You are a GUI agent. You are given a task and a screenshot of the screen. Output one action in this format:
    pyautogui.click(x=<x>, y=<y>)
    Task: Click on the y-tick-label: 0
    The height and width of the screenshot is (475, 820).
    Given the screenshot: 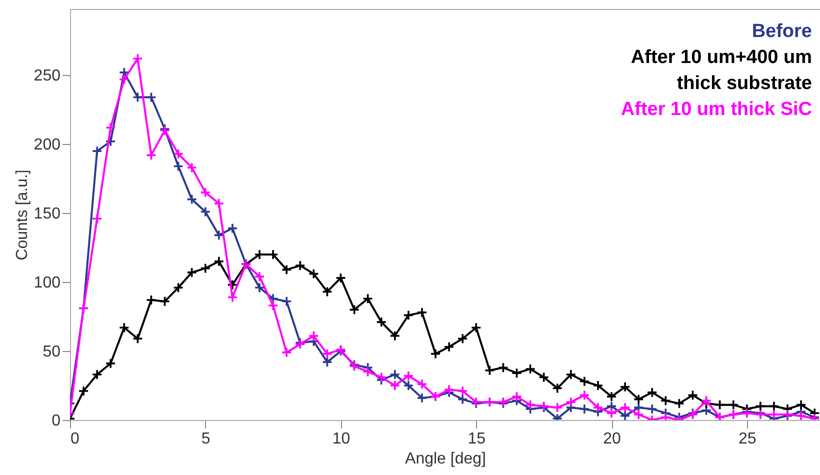 What is the action you would take?
    pyautogui.click(x=56, y=421)
    